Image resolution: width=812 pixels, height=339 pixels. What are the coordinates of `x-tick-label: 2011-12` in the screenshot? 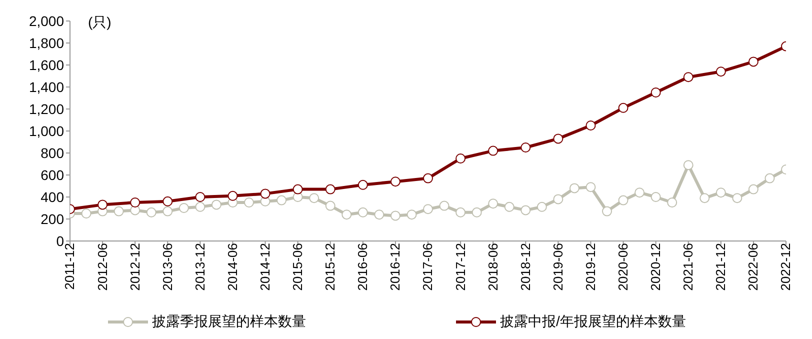 It's located at (70, 266).